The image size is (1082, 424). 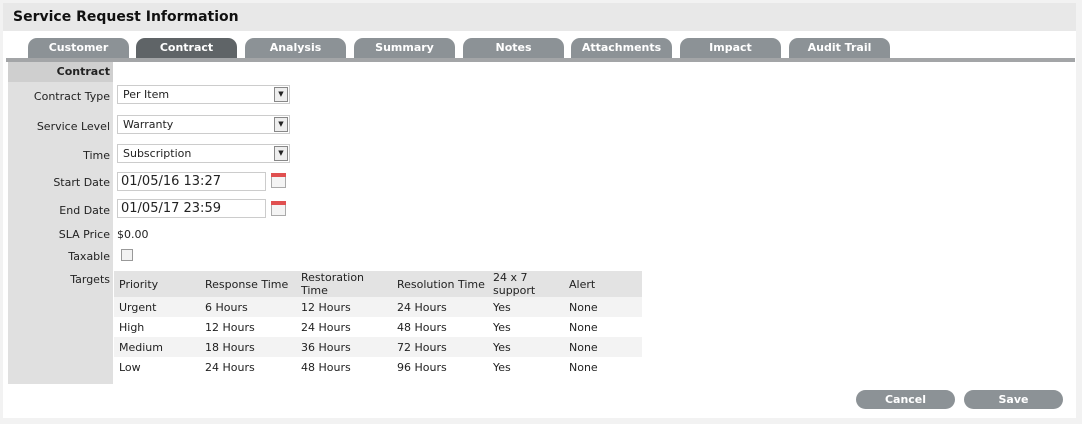 I want to click on table-row: Urgent 6 Hours 12 Hours 24 Hours Yes None, so click(x=378, y=307).